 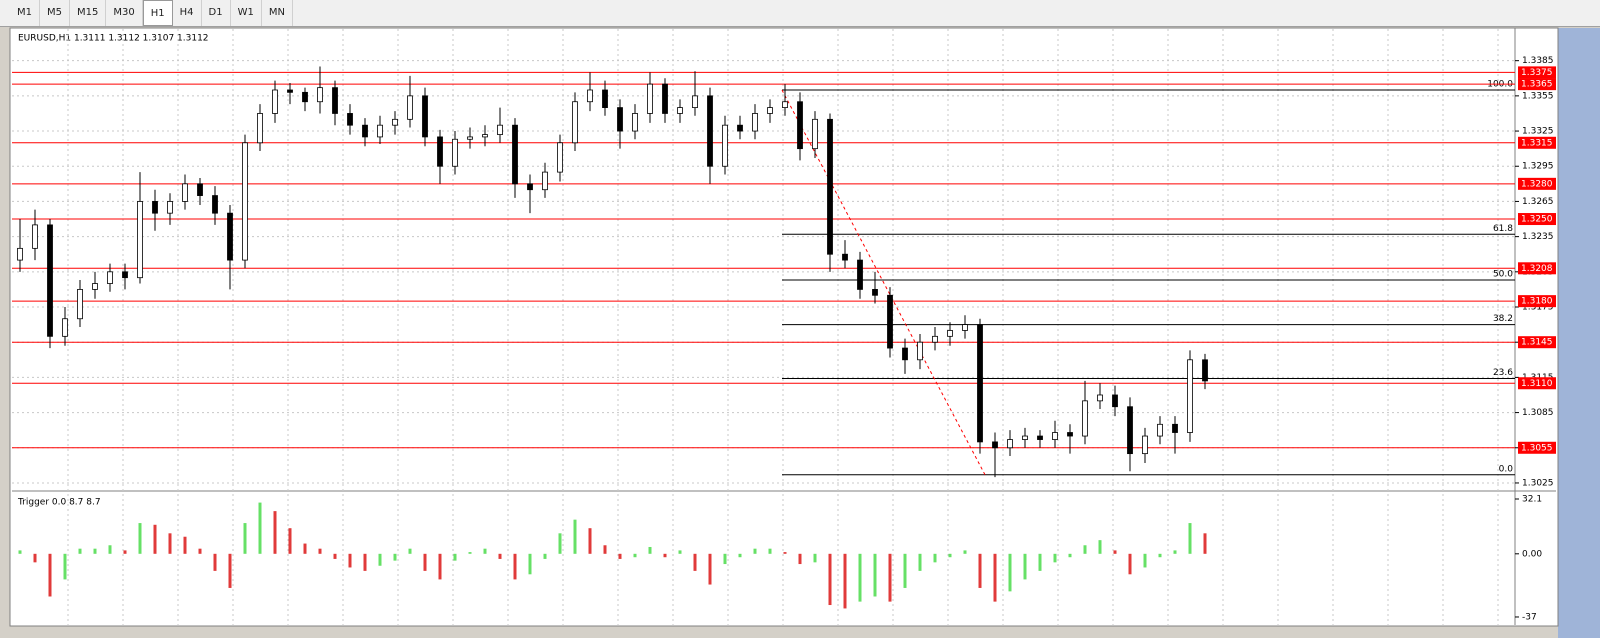 What do you see at coordinates (1537, 343) in the screenshot?
I see `level-label: 1.3145` at bounding box center [1537, 343].